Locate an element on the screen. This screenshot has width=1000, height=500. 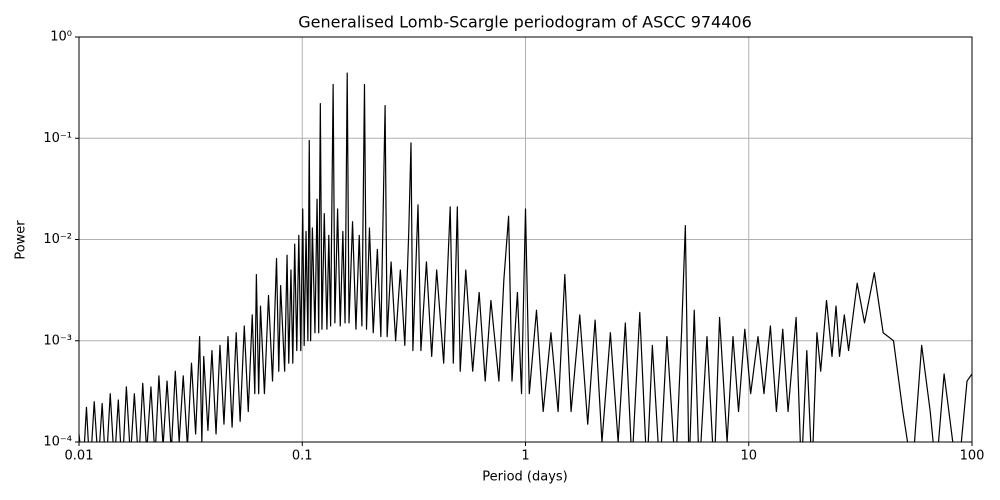
y-axis-label: Power is located at coordinates (21, 240).